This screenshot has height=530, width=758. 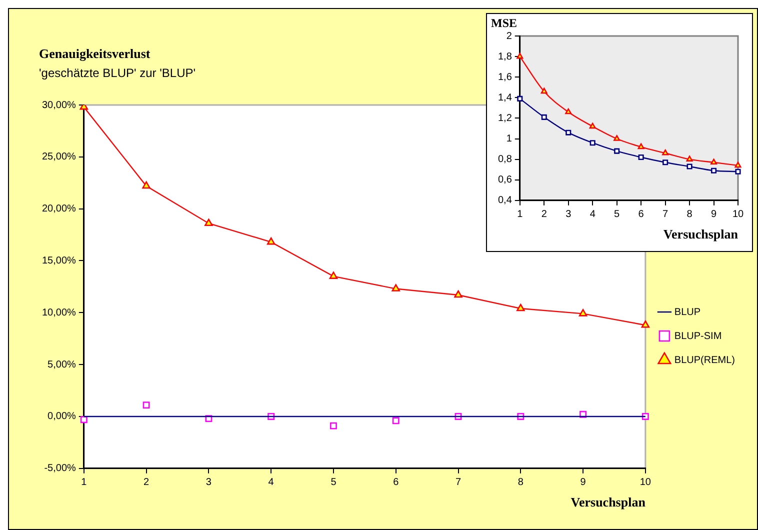 What do you see at coordinates (504, 23) in the screenshot?
I see `y-axis-title: MSE` at bounding box center [504, 23].